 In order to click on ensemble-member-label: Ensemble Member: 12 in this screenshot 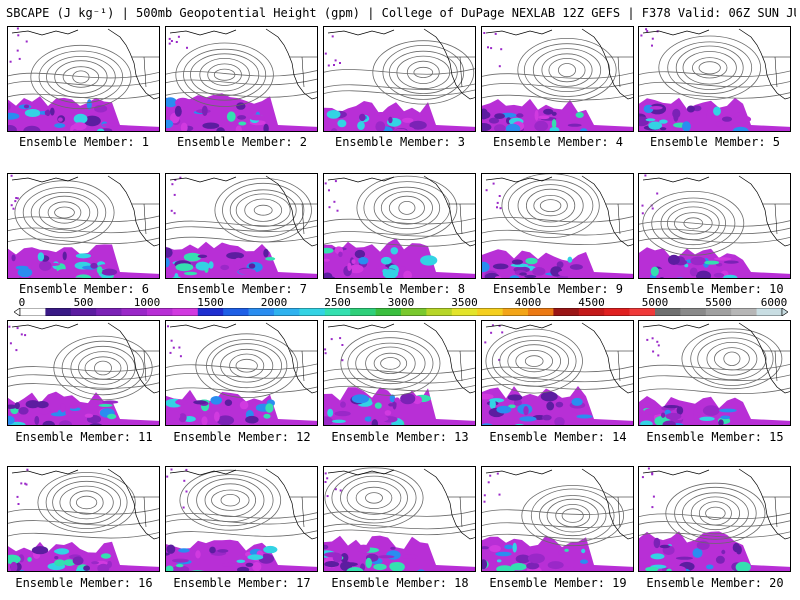, I will do `click(242, 437)`.